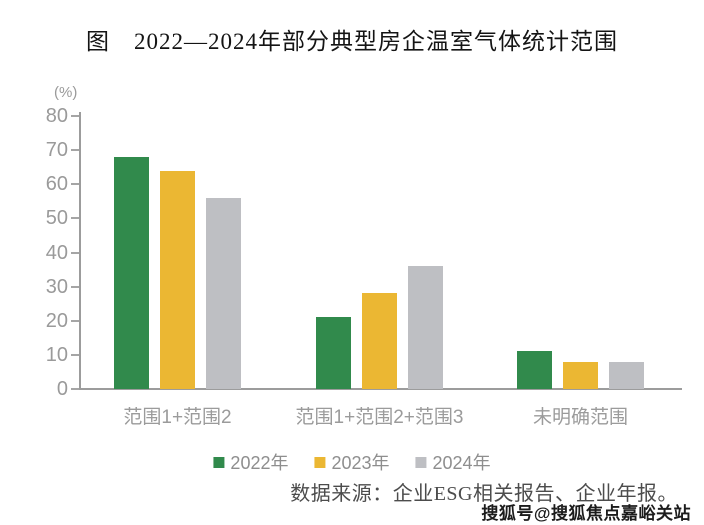 The width and height of the screenshot is (704, 525). I want to click on y-tick-label: 80, so click(56, 116).